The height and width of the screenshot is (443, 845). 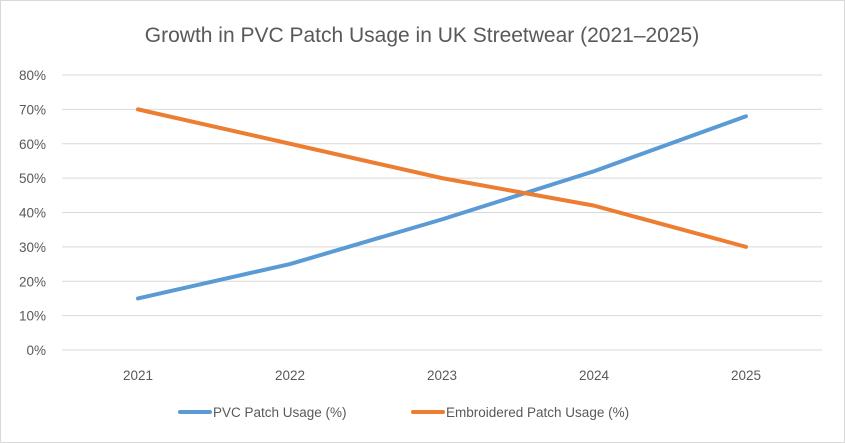 What do you see at coordinates (32, 178) in the screenshot?
I see `y-tick-label: 50%` at bounding box center [32, 178].